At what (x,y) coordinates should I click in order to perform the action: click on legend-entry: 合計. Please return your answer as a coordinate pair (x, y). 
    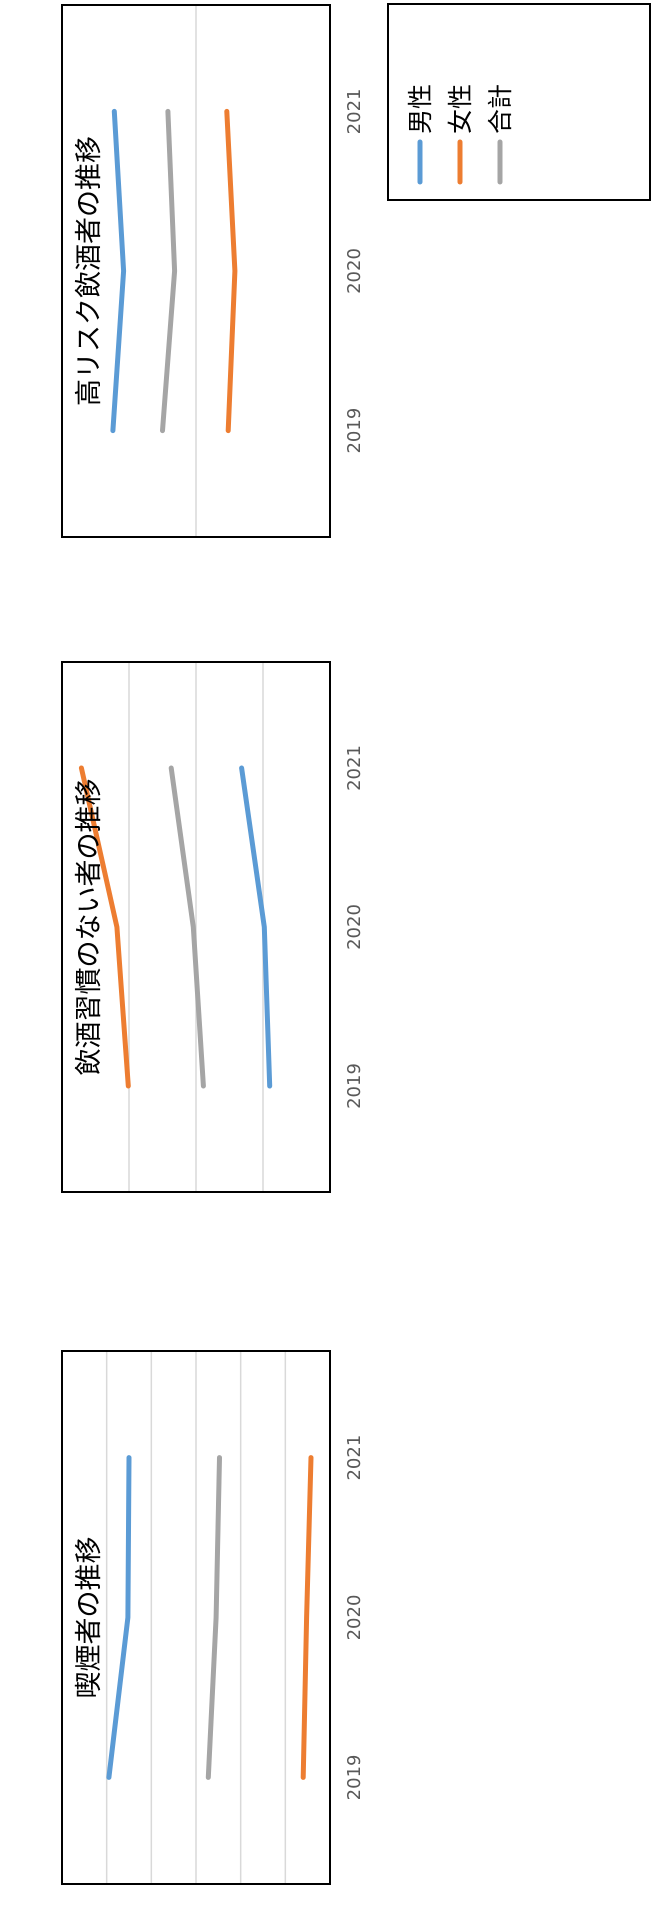
    Looking at the image, I should click on (500, 109).